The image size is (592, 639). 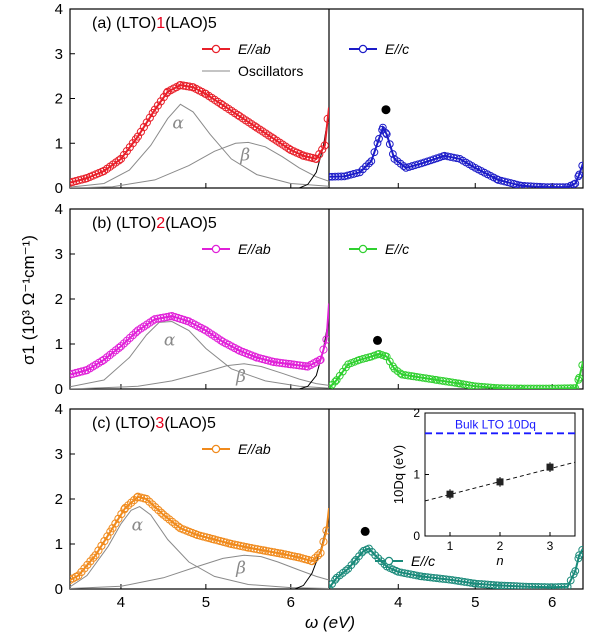 What do you see at coordinates (124, 23) in the screenshot?
I see `panel-label-prefix: (a) (LTO)` at bounding box center [124, 23].